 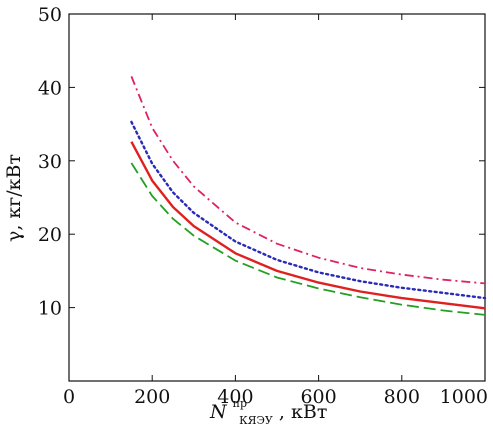 I want to click on x-axis-label-subscript: КЯЭУ, so click(x=256, y=420).